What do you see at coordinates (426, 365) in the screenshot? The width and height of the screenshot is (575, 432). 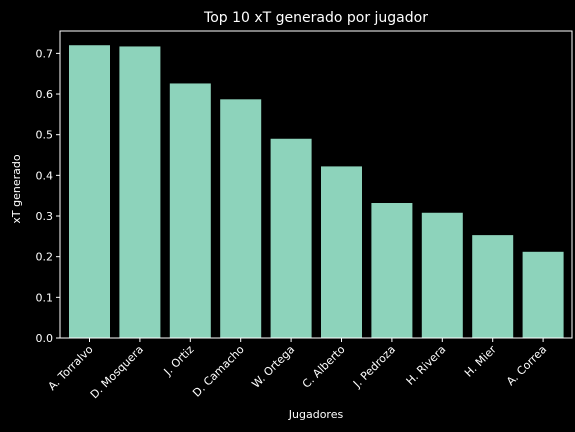 I see `x-tick-label: H. Rivera` at bounding box center [426, 365].